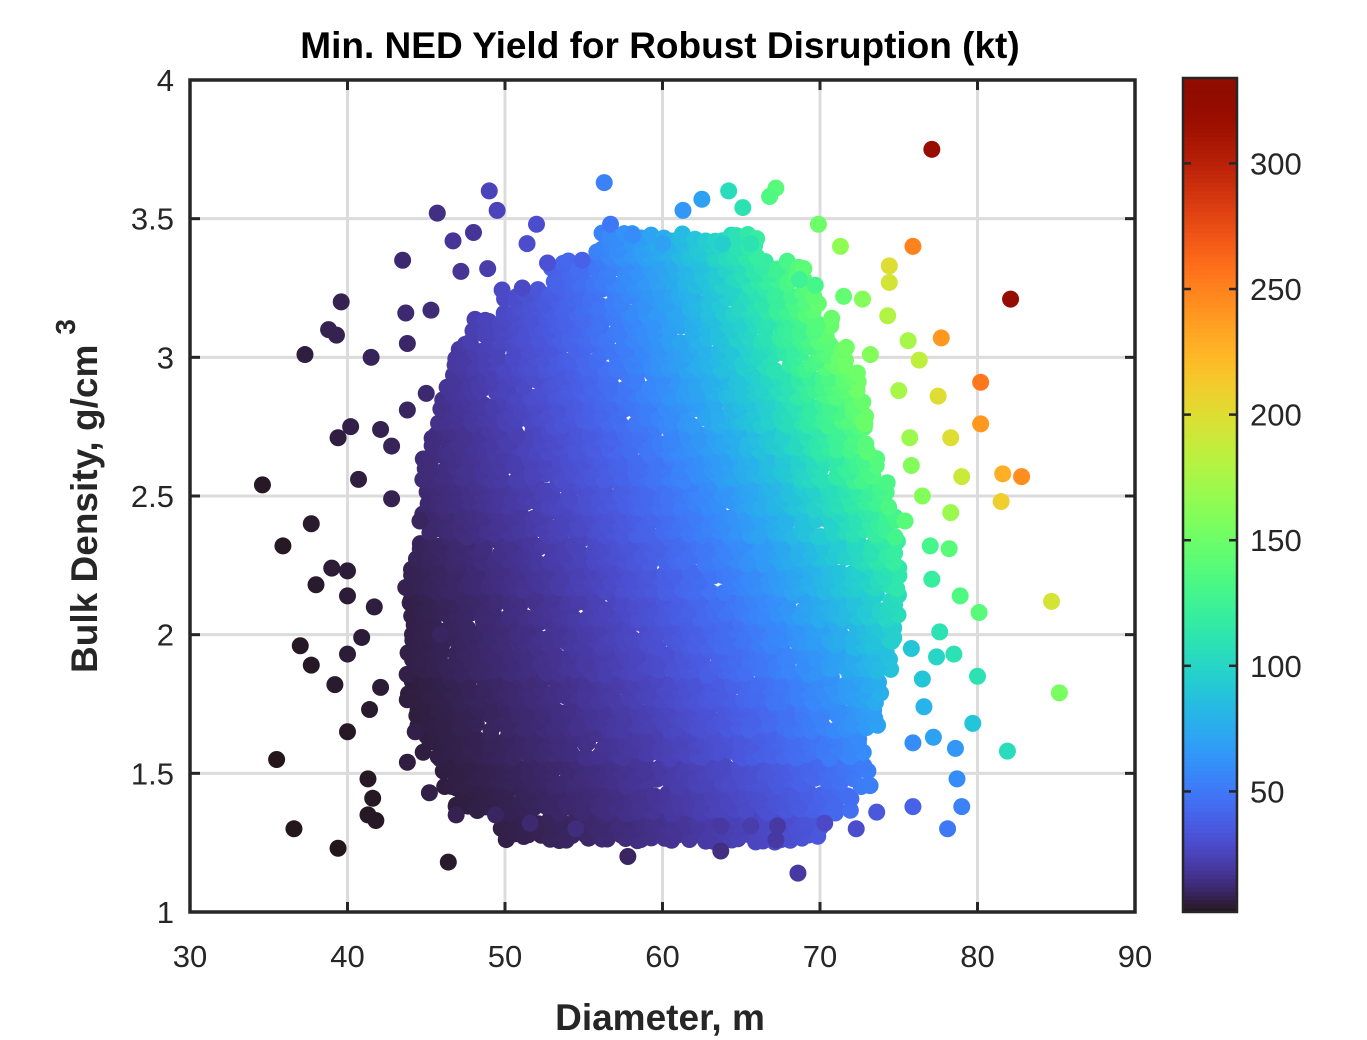 Image resolution: width=1367 pixels, height=1040 pixels. Describe the element at coordinates (190, 956) in the screenshot. I see `x-tick-label: 30` at that location.